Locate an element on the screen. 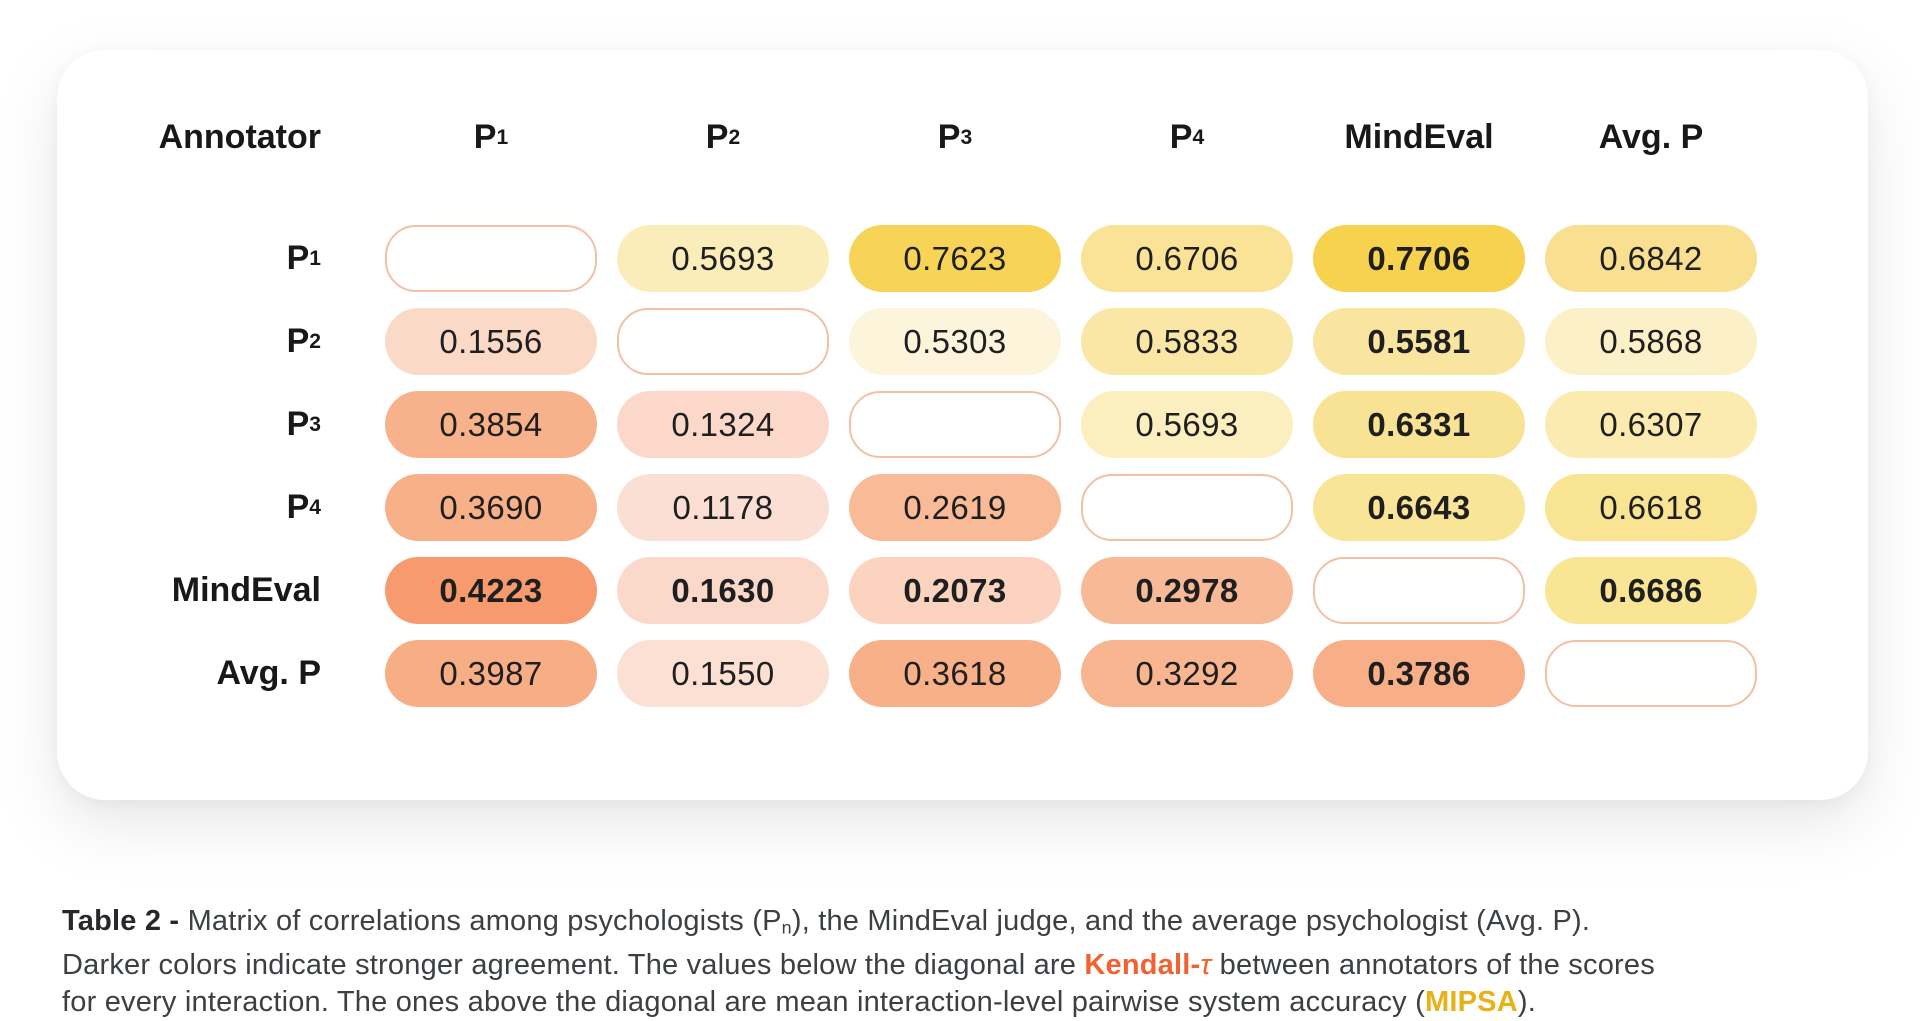  matrix-cell-mindeval-mindeval is located at coordinates (1419, 598).